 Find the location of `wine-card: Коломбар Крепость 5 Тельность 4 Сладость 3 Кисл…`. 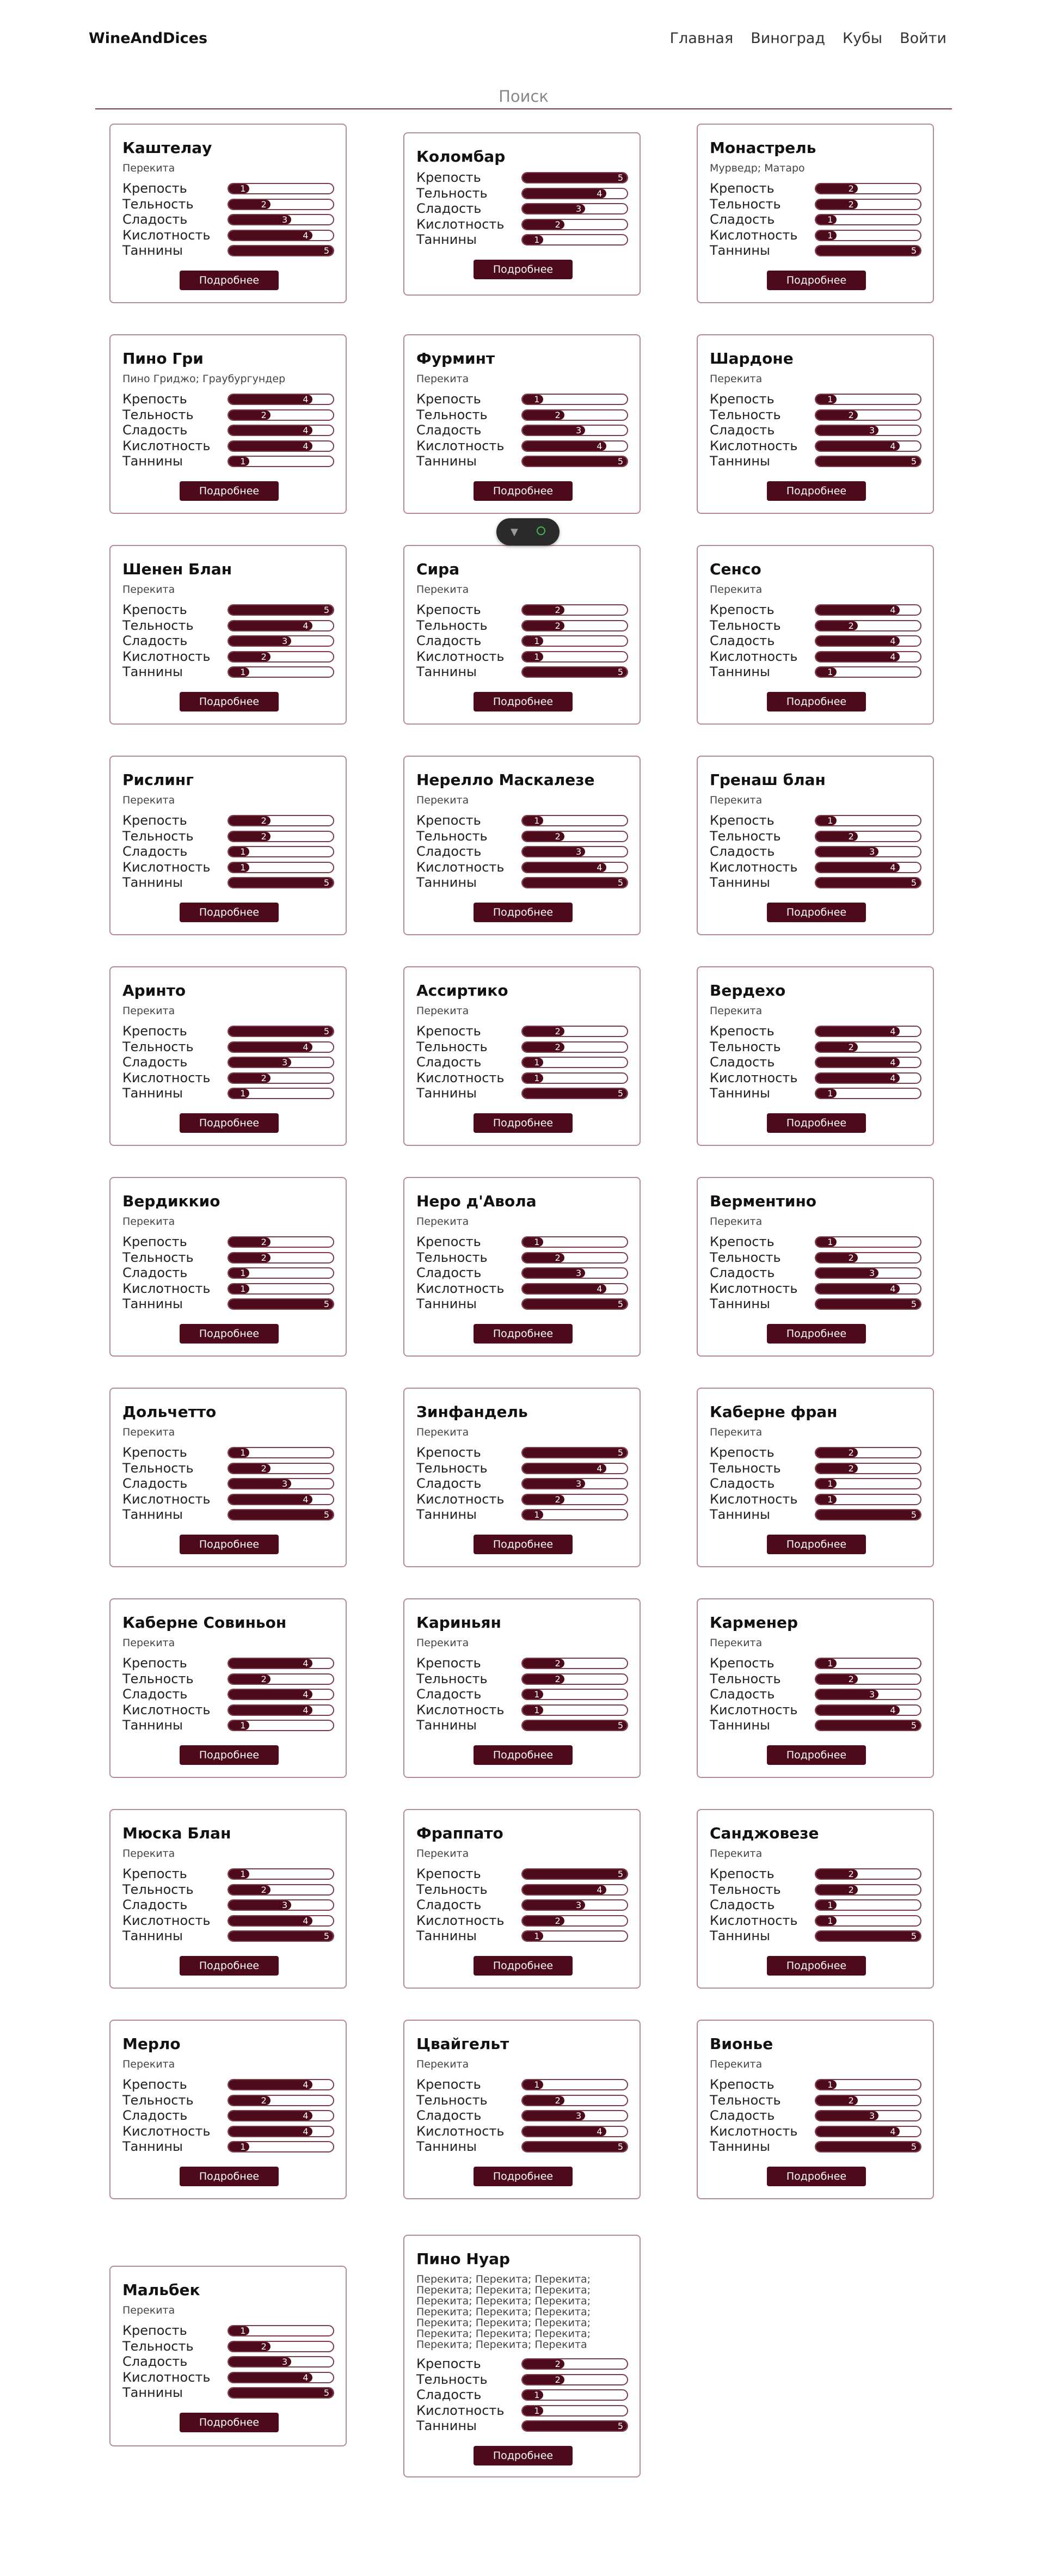

wine-card: Коломбар Крепость 5 Тельность 4 Сладость 3 Кисл… is located at coordinates (522, 214).